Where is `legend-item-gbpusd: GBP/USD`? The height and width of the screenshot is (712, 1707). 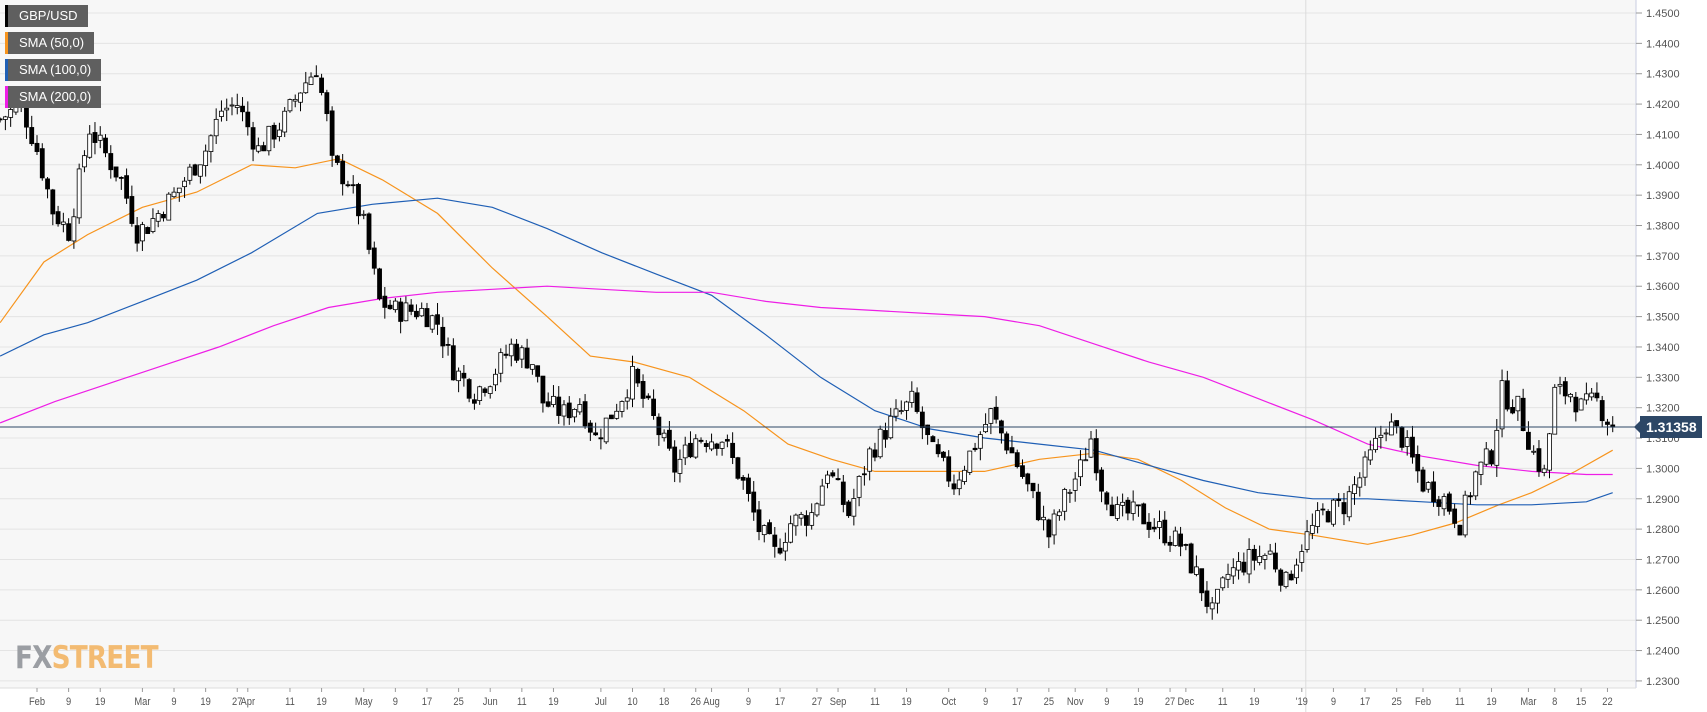 legend-item-gbpusd: GBP/USD is located at coordinates (46, 16).